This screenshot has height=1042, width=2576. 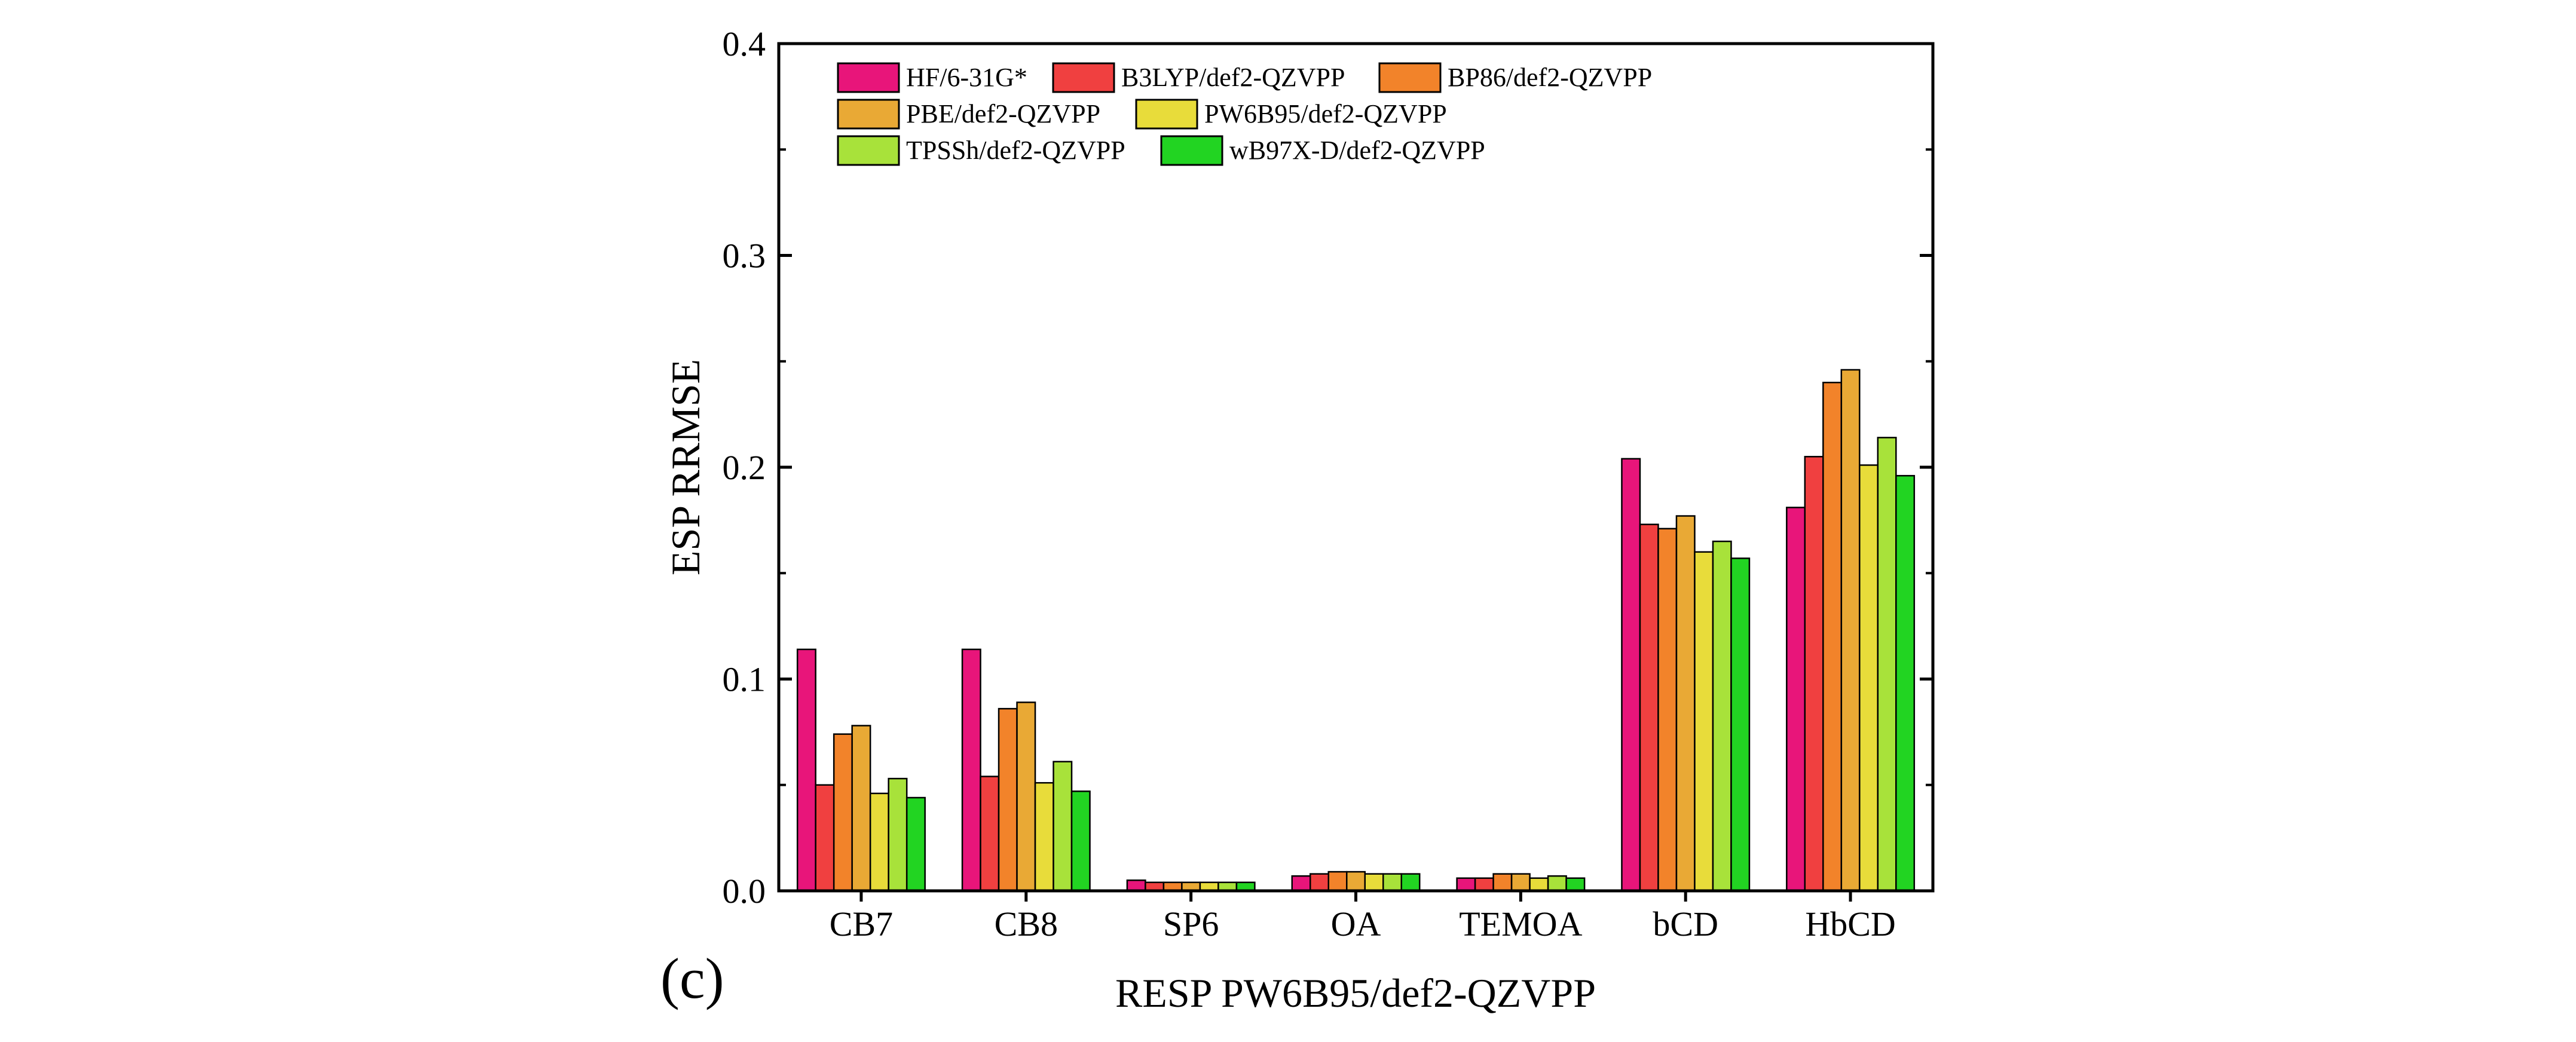 I want to click on x-axis-label: RESP PW6B95/def2-QZVPP, so click(x=1355, y=993).